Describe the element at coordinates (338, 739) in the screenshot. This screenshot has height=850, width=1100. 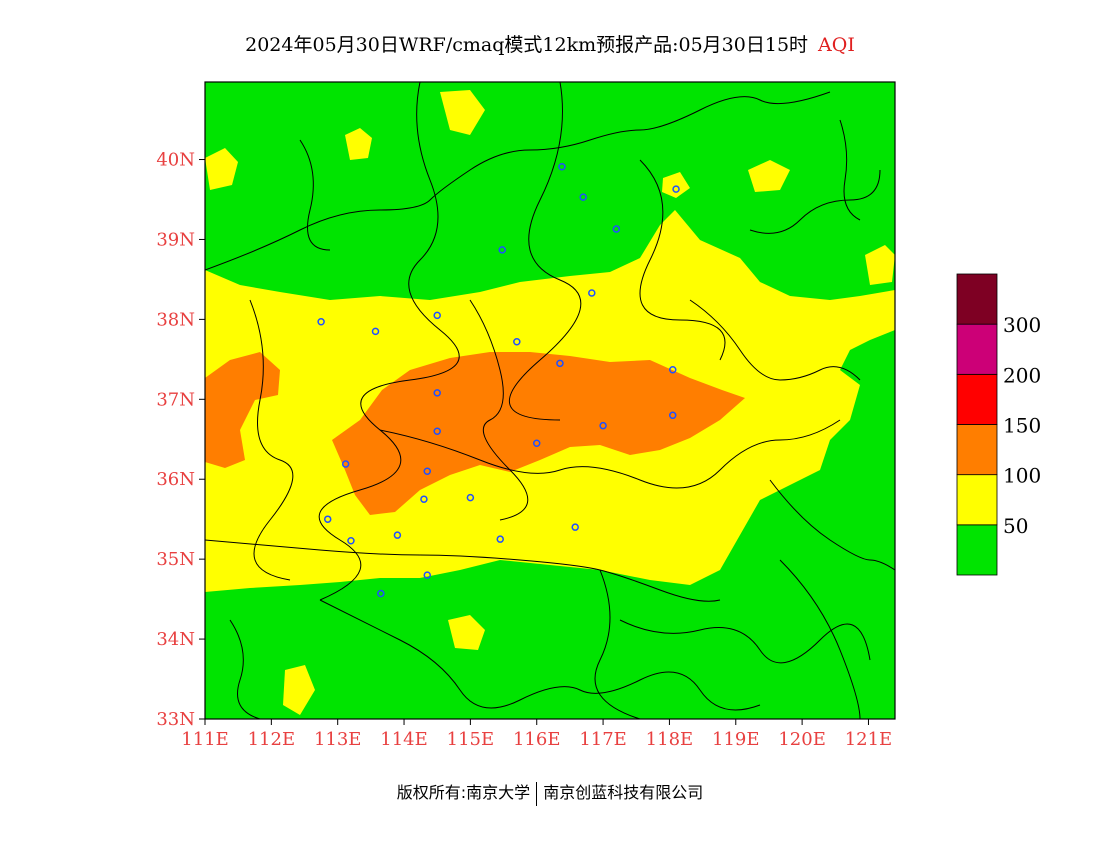
I see `lon-label: 113E` at that location.